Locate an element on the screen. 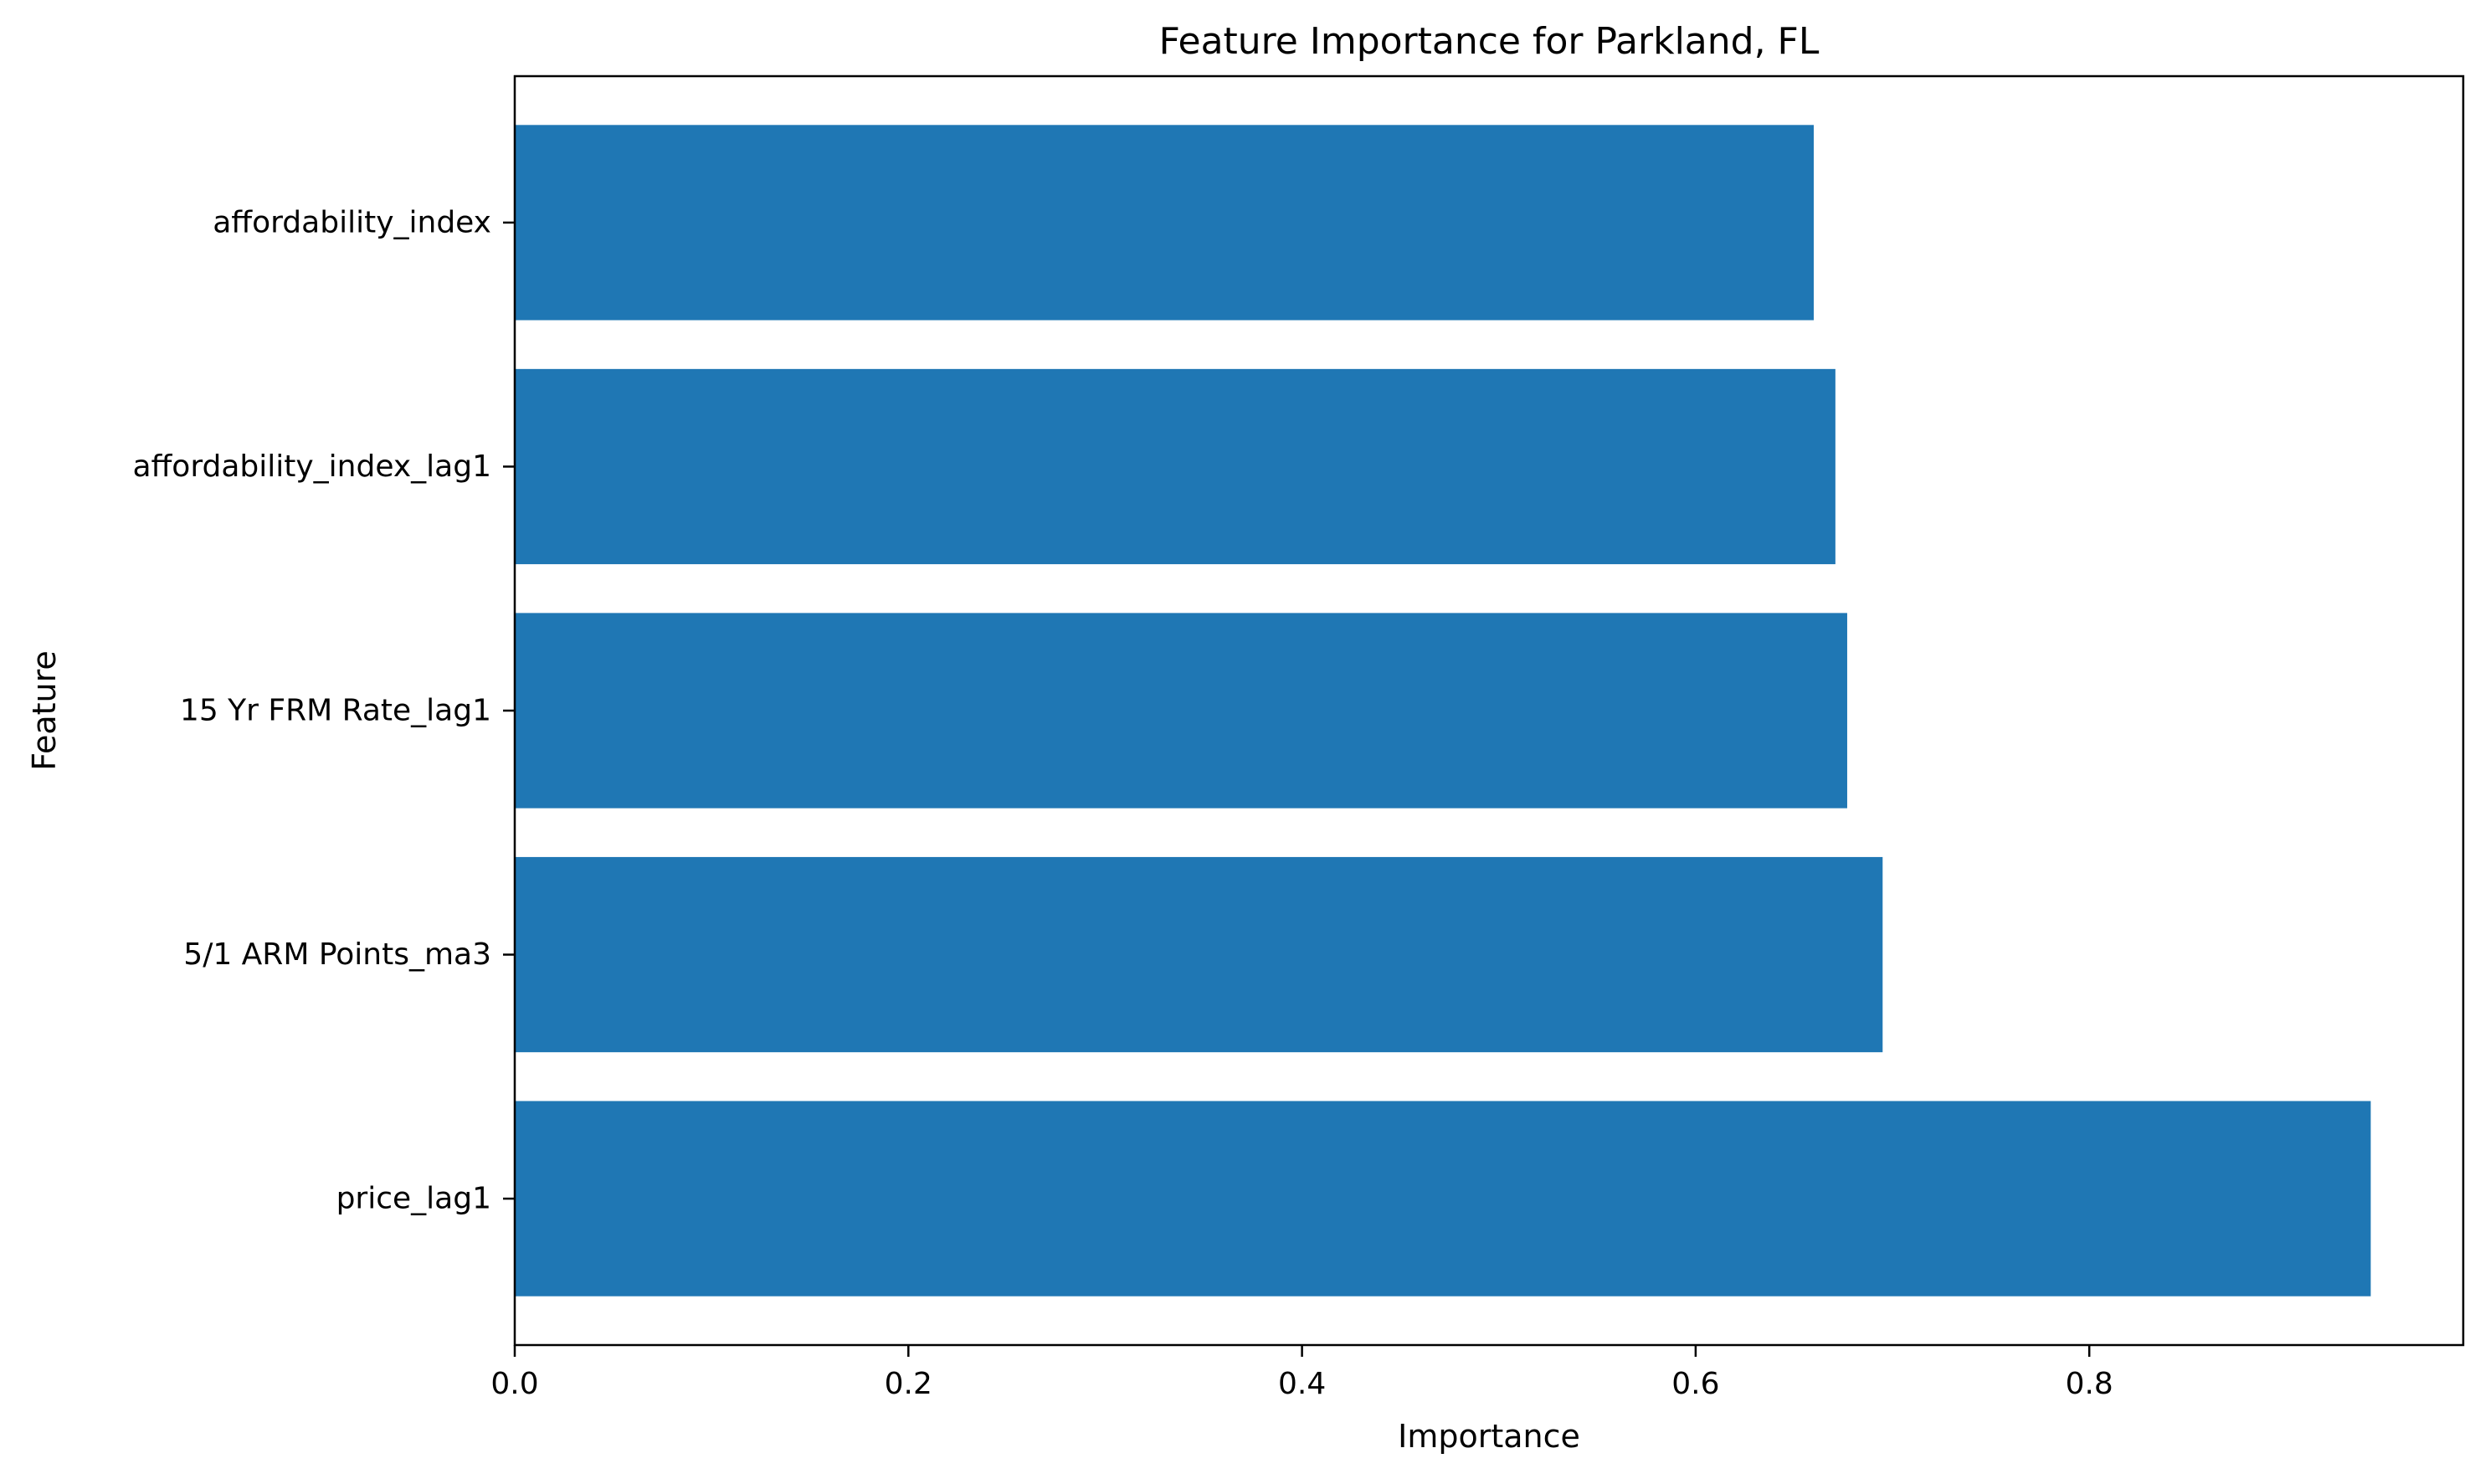  x-tick-label: 0.4 is located at coordinates (1302, 1384).